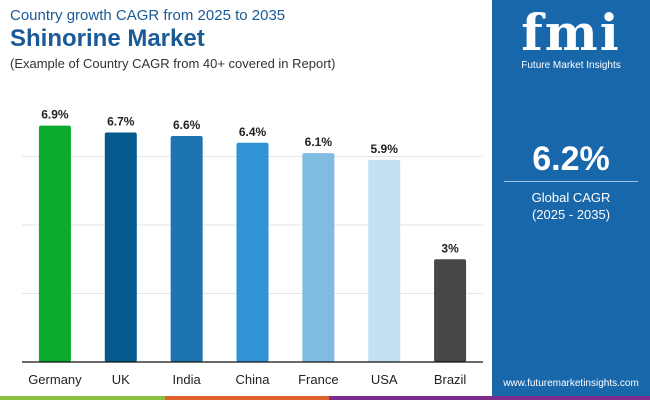 The height and width of the screenshot is (400, 650). I want to click on logo-text: Future Market Insights, so click(571, 65).